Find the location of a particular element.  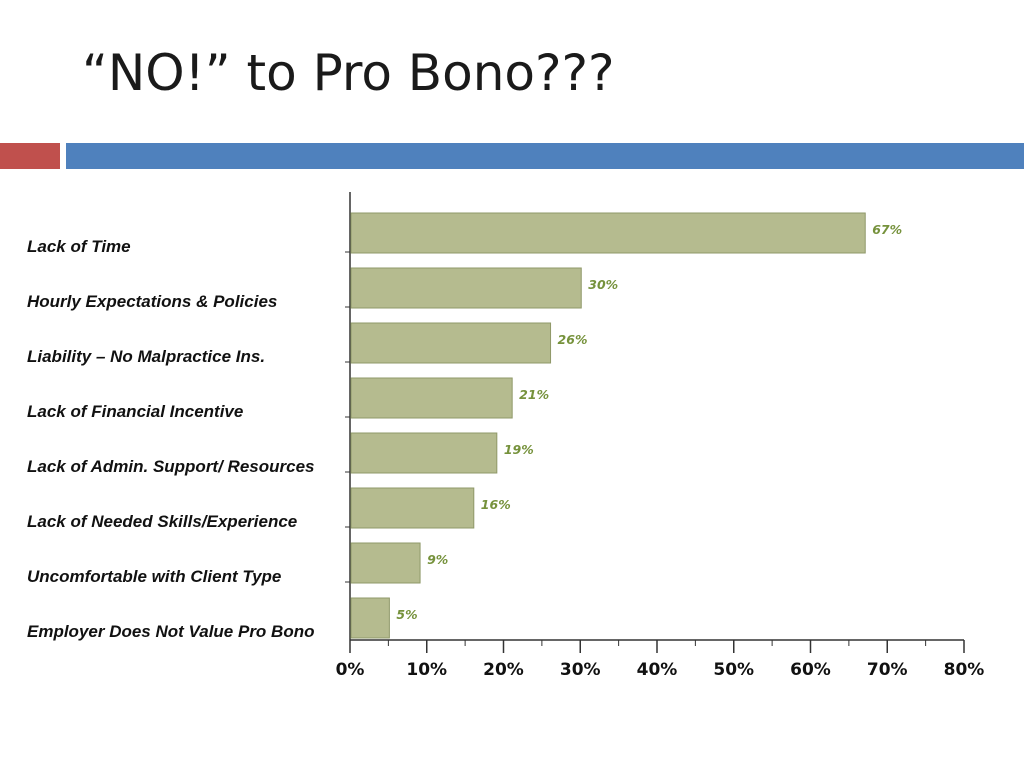

bar-value-label: 67% is located at coordinates (887, 229).